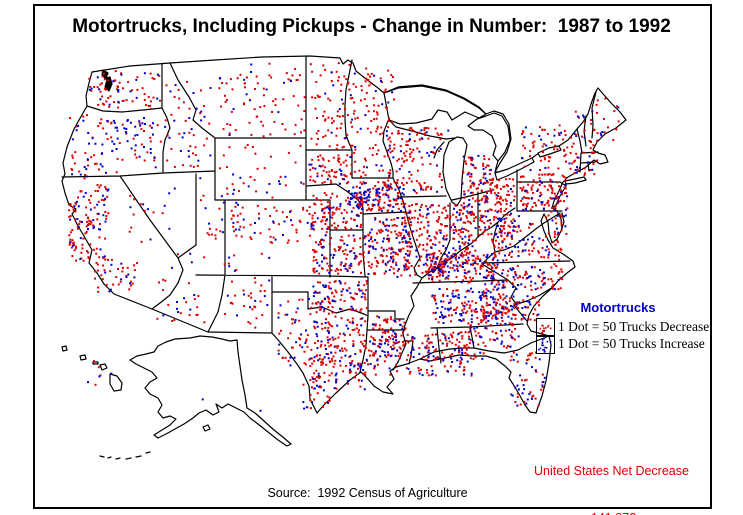 Image resolution: width=743 pixels, height=515 pixels. What do you see at coordinates (107, 80) in the screenshot?
I see `puget-sound` at bounding box center [107, 80].